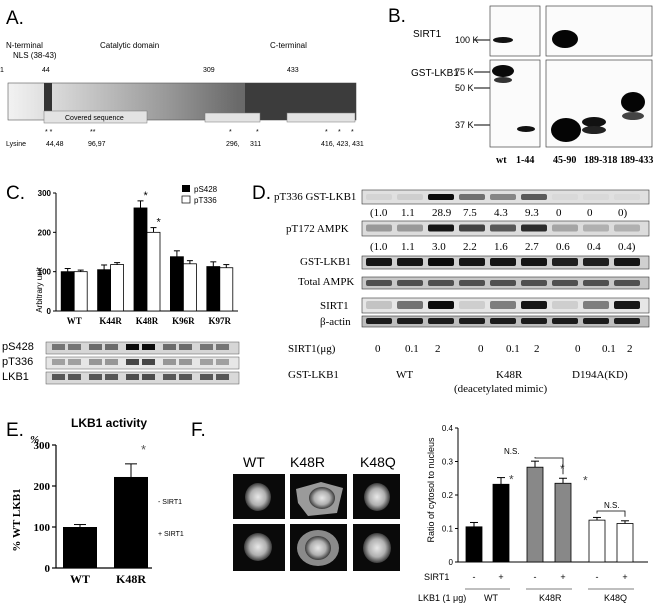 The image size is (656, 603). Describe the element at coordinates (255, 144) in the screenshot. I see `lysine-311: 311` at that location.